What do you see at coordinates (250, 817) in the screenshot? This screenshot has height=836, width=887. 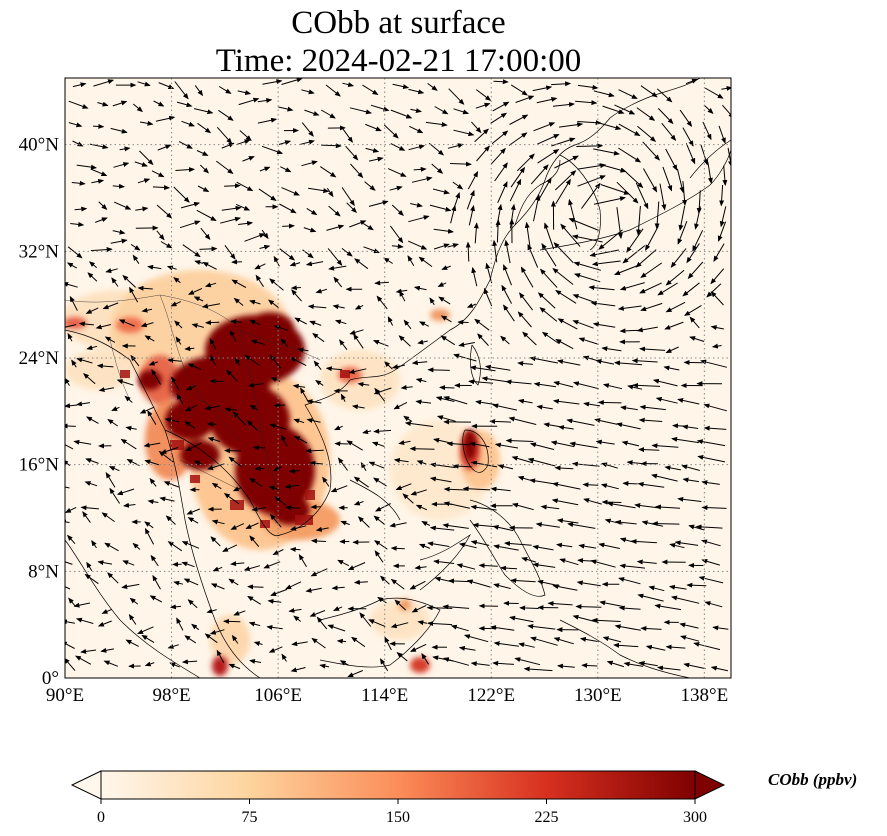 I see `colorbar-tick-label: 75` at bounding box center [250, 817].